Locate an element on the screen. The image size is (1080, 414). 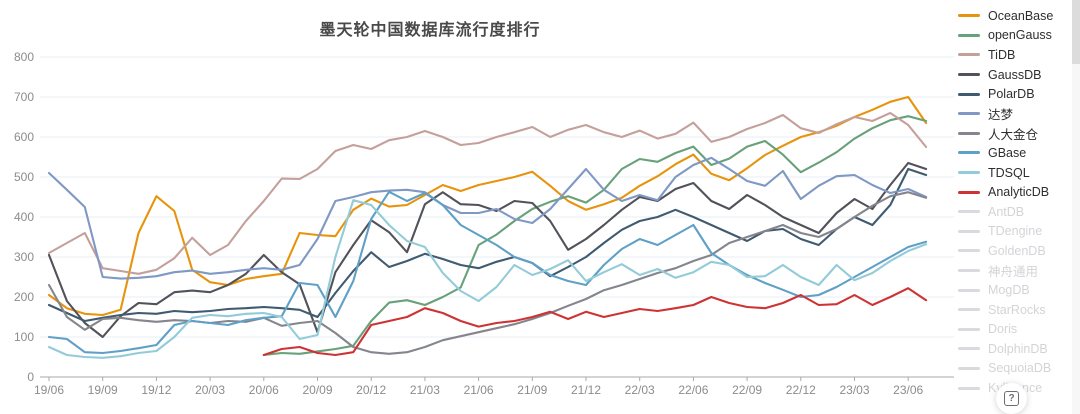
x-axis-label-19/09: 19/09 is located at coordinates (103, 390).